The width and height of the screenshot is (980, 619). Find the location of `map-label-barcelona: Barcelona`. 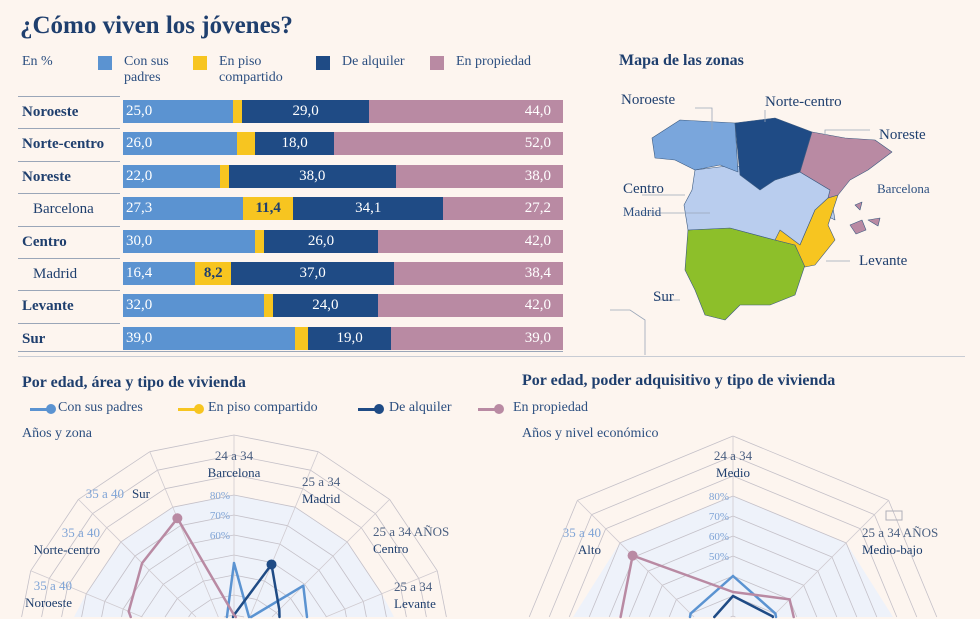

map-label-barcelona: Barcelona is located at coordinates (903, 188).